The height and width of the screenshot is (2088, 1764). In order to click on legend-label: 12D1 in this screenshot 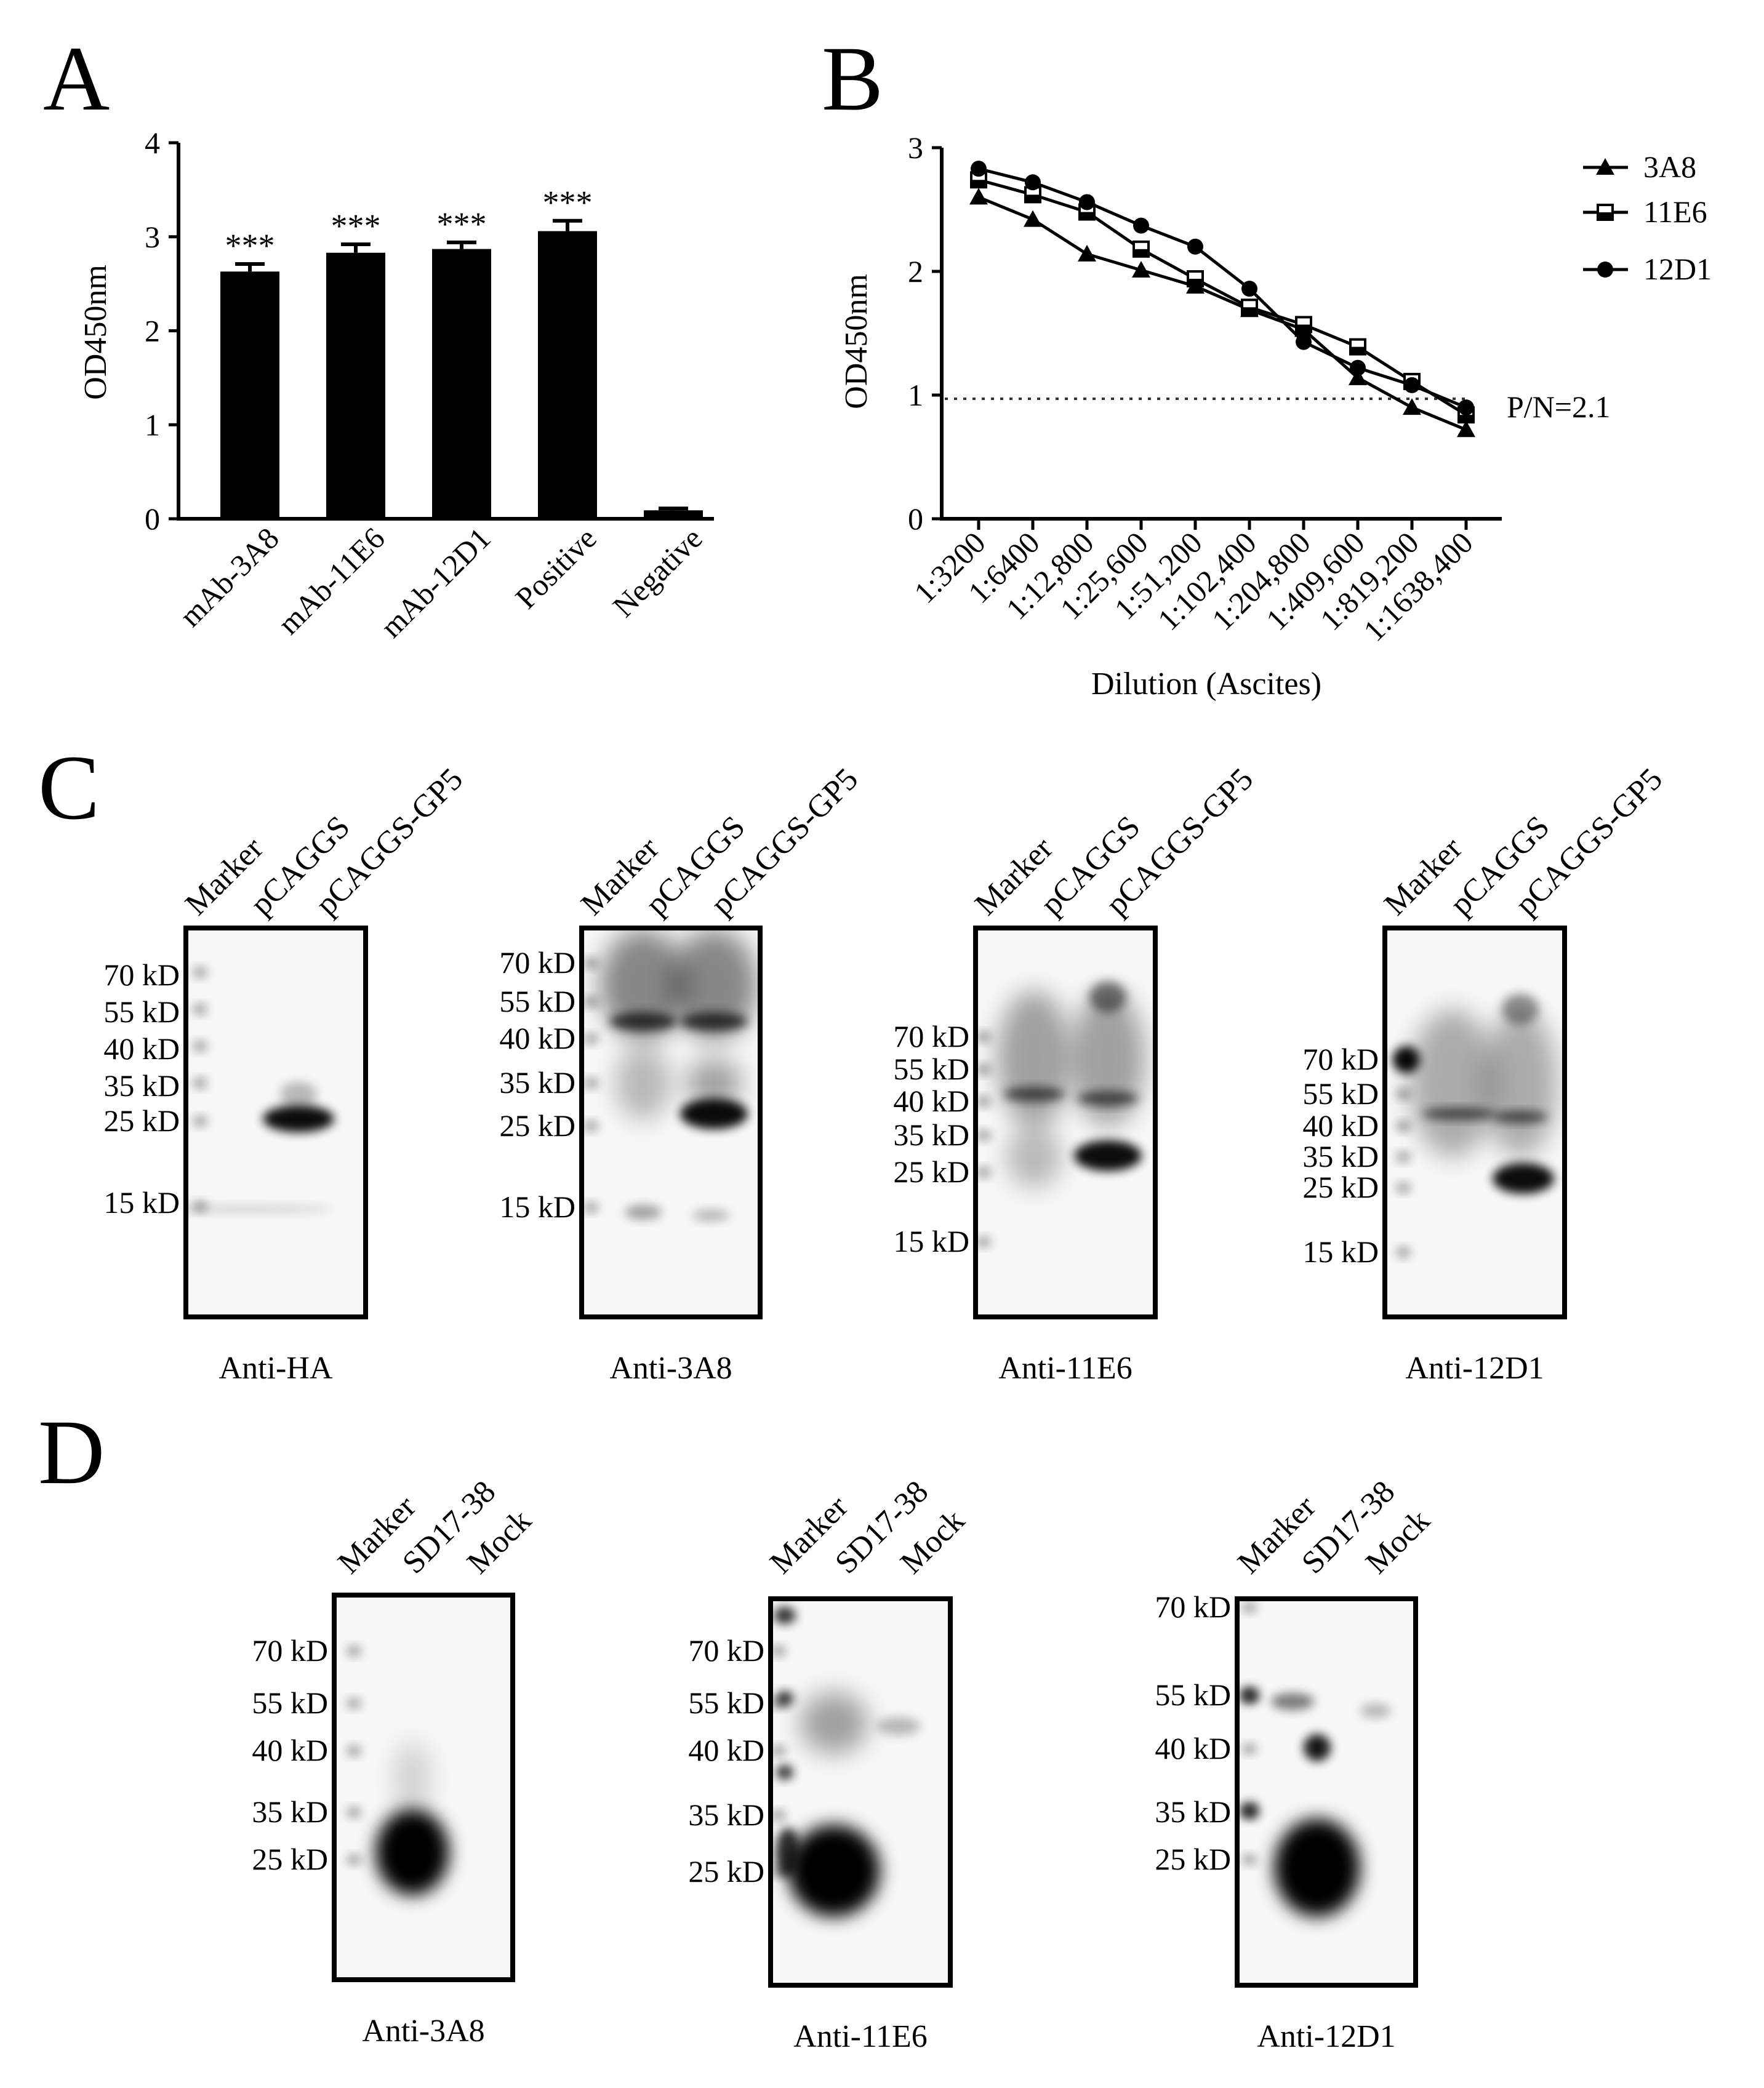, I will do `click(1677, 269)`.